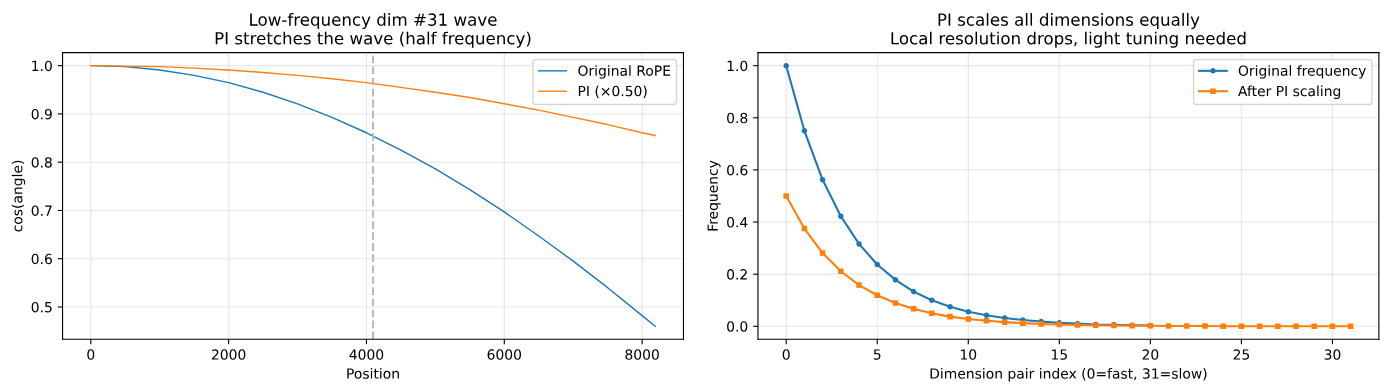  Describe the element at coordinates (1332, 354) in the screenshot. I see `x-tick-label: 30` at that location.